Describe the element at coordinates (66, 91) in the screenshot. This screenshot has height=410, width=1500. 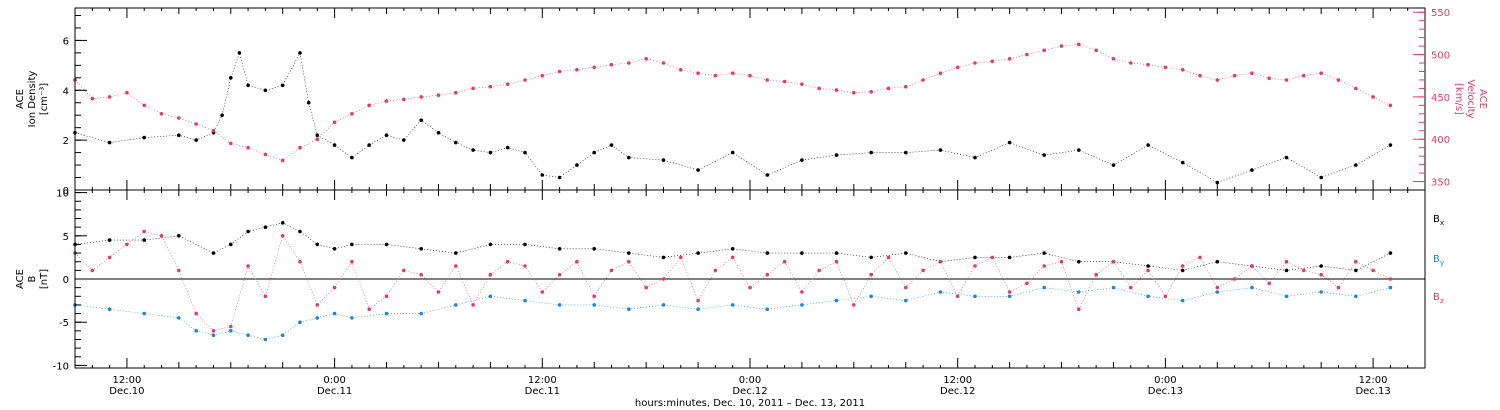
I see `density-tick-label: 4` at that location.